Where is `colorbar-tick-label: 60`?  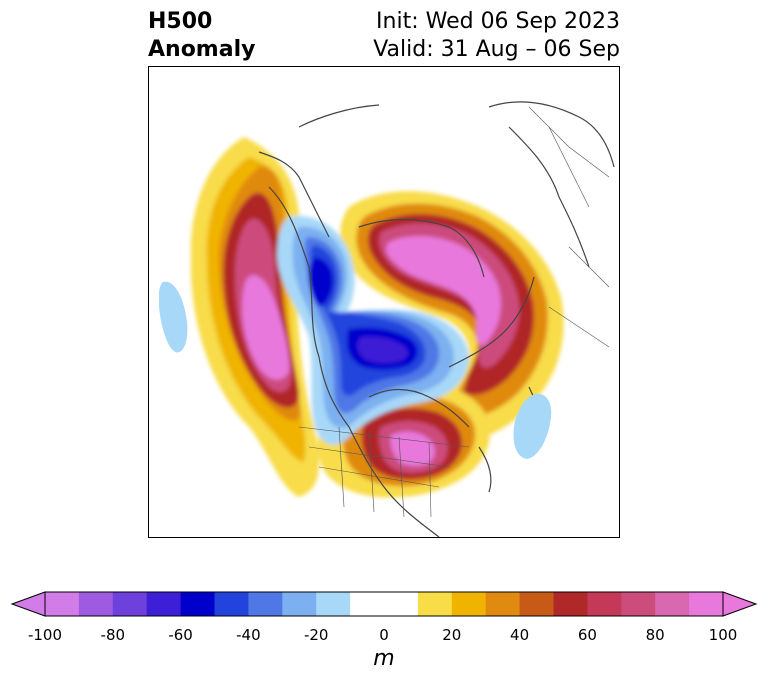
colorbar-tick-label: 60 is located at coordinates (587, 635).